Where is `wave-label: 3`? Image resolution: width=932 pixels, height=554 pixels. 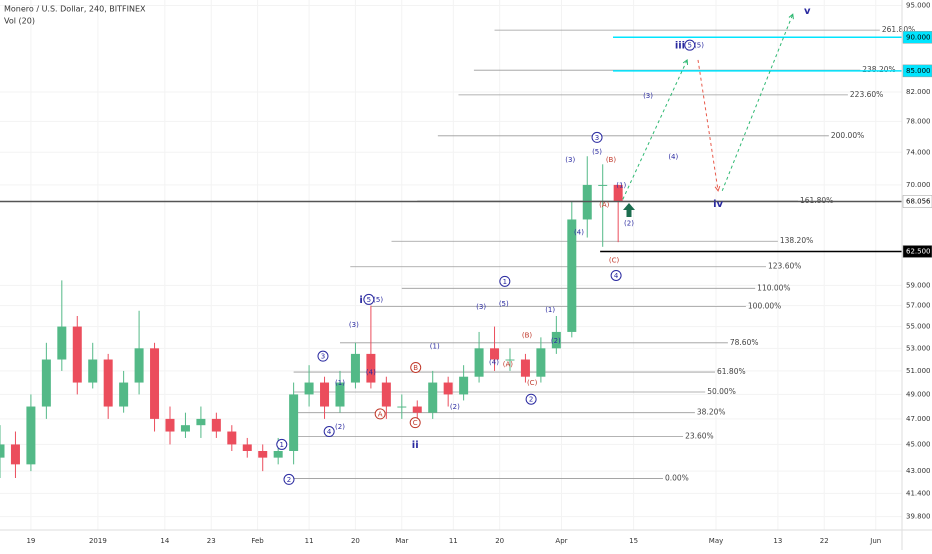 wave-label: 3 is located at coordinates (323, 357).